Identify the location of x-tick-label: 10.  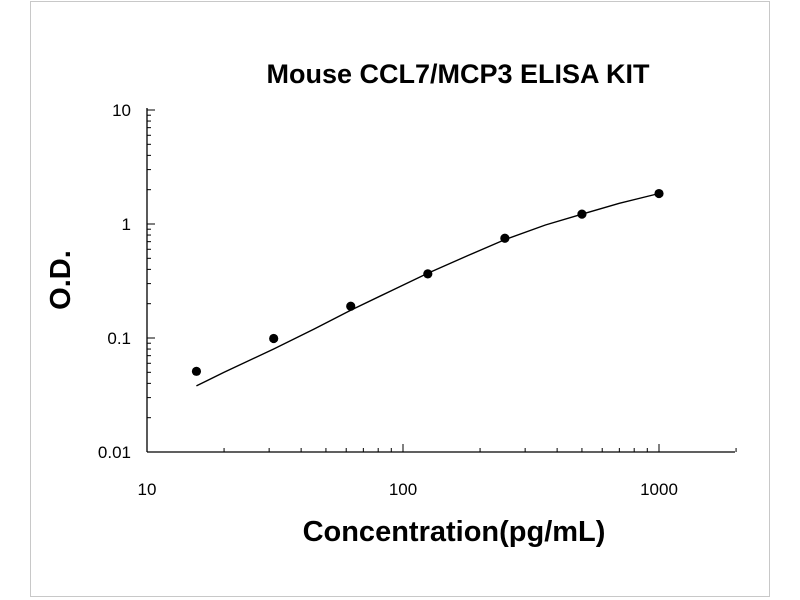
(147, 489).